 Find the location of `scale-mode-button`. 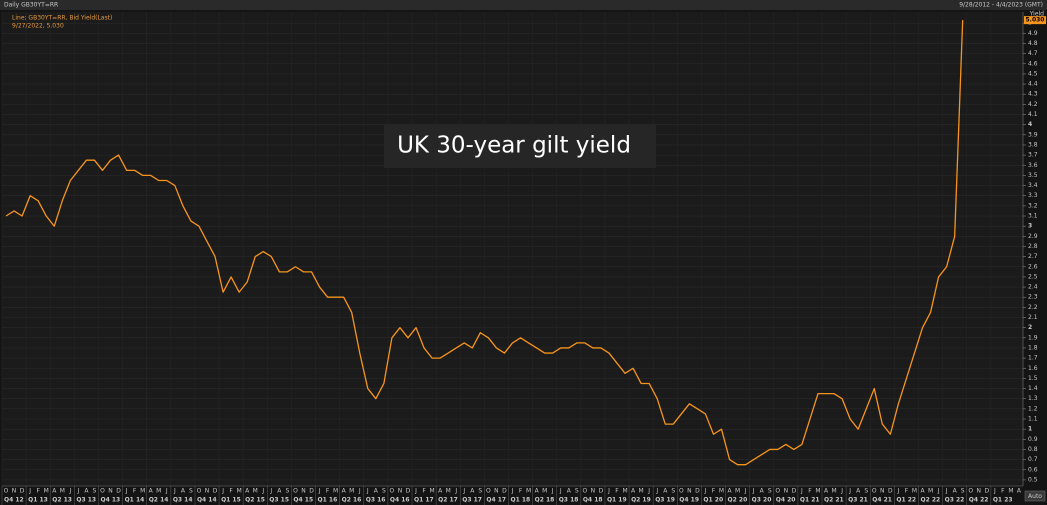

scale-mode-button is located at coordinates (1035, 496).